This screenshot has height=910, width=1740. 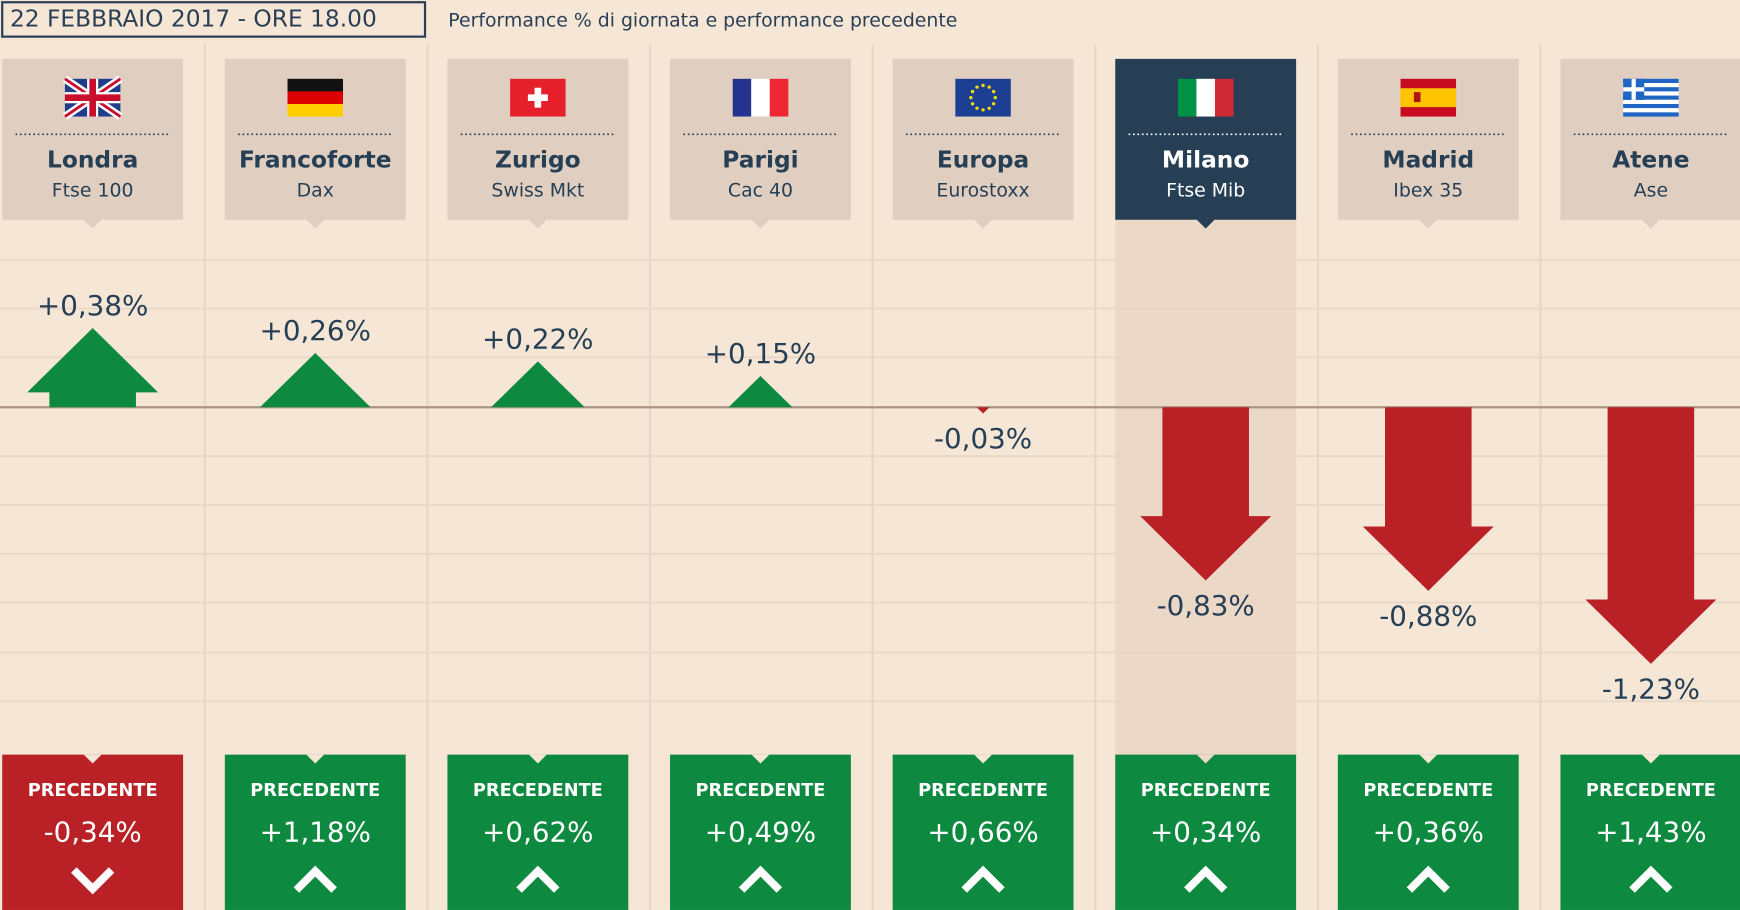 I want to click on value-label: -1,23%, so click(x=1651, y=689).